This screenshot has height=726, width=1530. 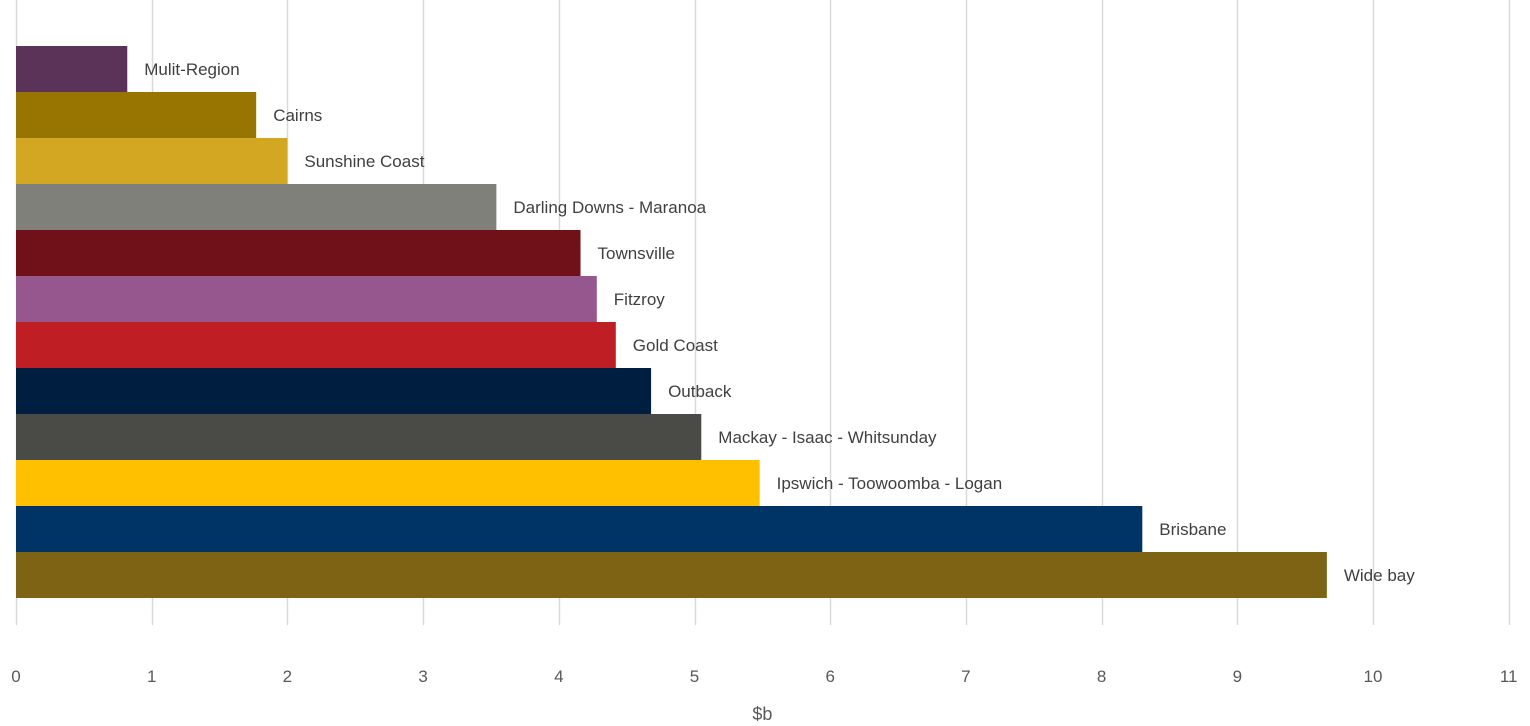 I want to click on x-tick-label: 6, so click(x=829, y=676).